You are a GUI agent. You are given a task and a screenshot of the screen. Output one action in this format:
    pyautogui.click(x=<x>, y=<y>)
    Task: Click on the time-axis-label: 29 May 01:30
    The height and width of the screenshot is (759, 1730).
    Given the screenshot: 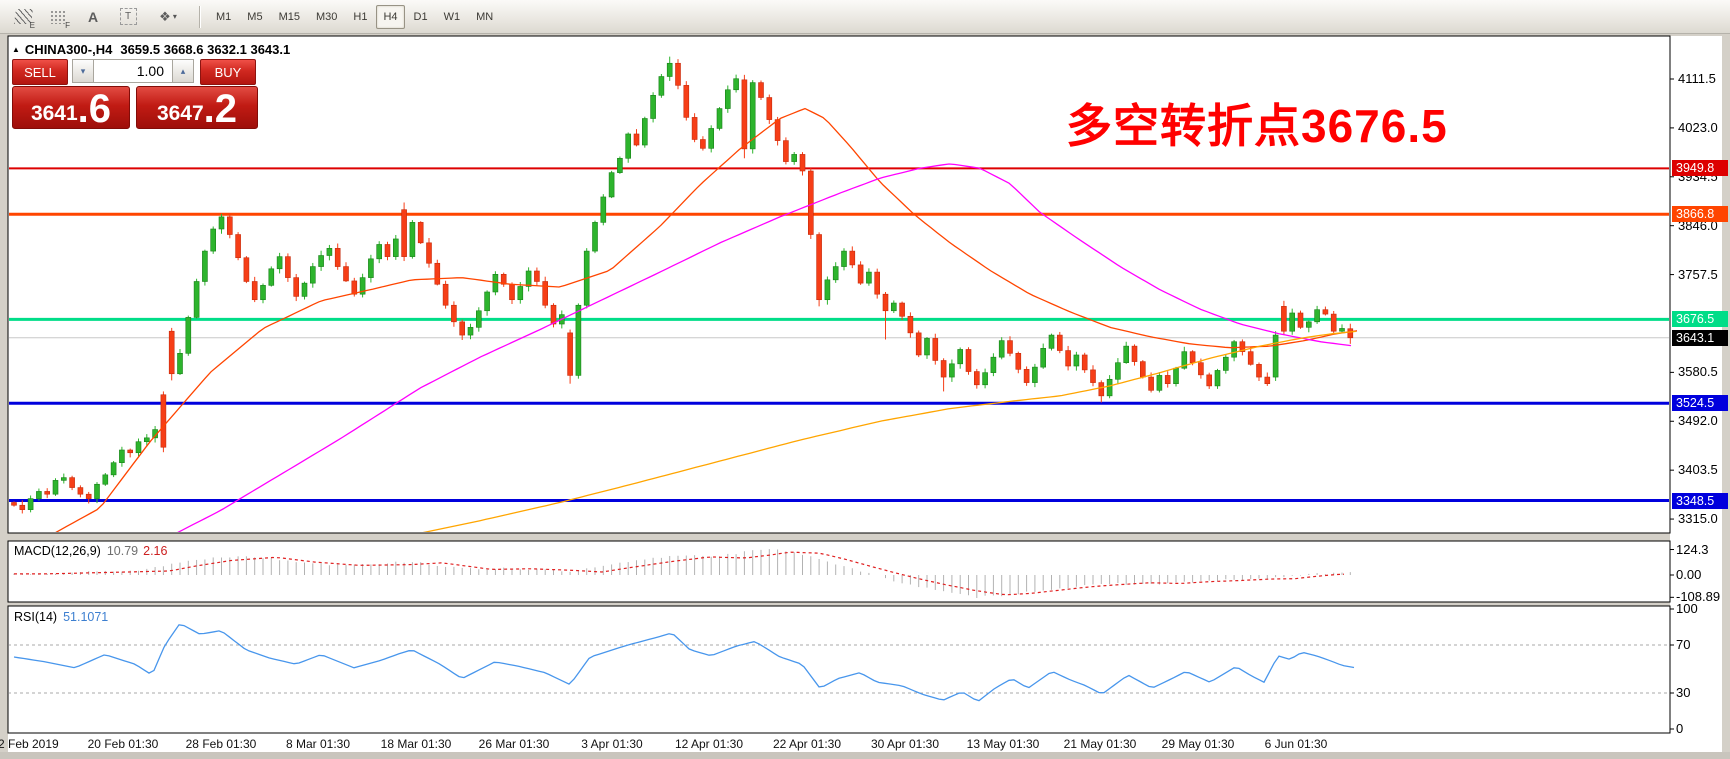 What is the action you would take?
    pyautogui.click(x=1198, y=744)
    